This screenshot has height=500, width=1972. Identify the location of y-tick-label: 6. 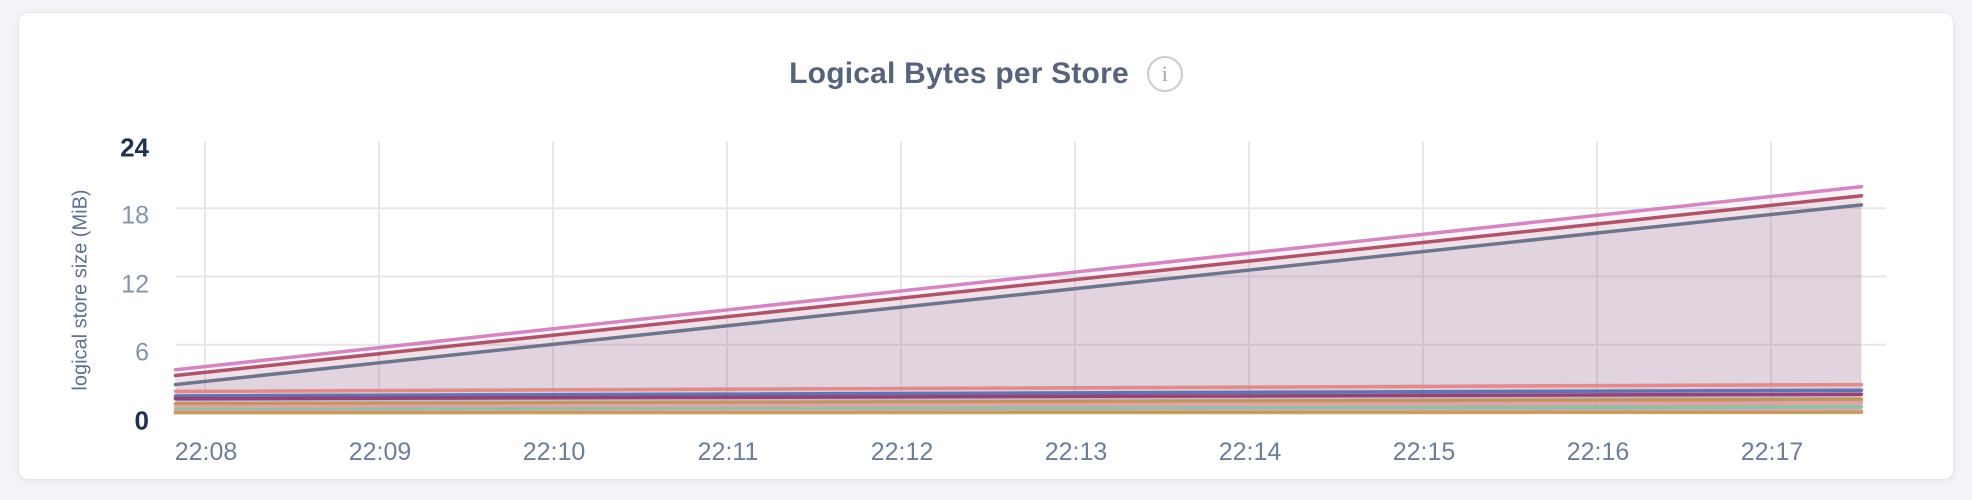
(142, 352).